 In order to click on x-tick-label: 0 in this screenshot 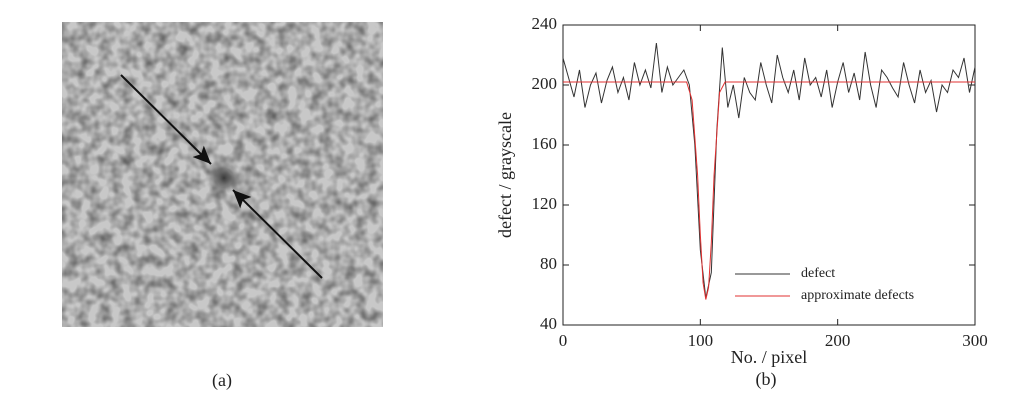, I will do `click(563, 340)`.